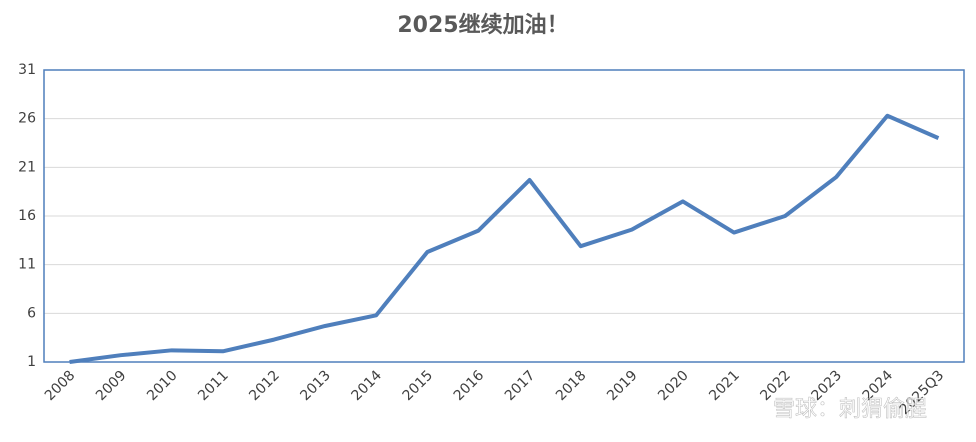 Image resolution: width=976 pixels, height=442 pixels. I want to click on x-tick-label: 2012, so click(264, 386).